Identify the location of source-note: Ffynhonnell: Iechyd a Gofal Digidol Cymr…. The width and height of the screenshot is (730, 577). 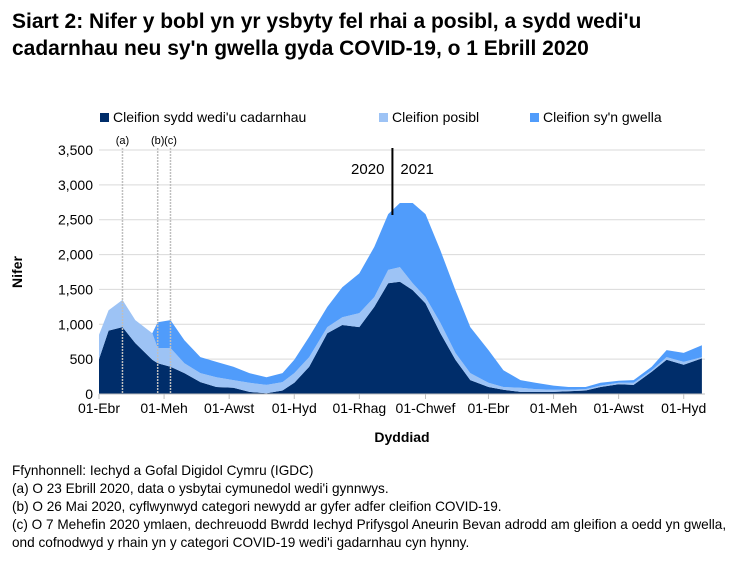
(163, 470).